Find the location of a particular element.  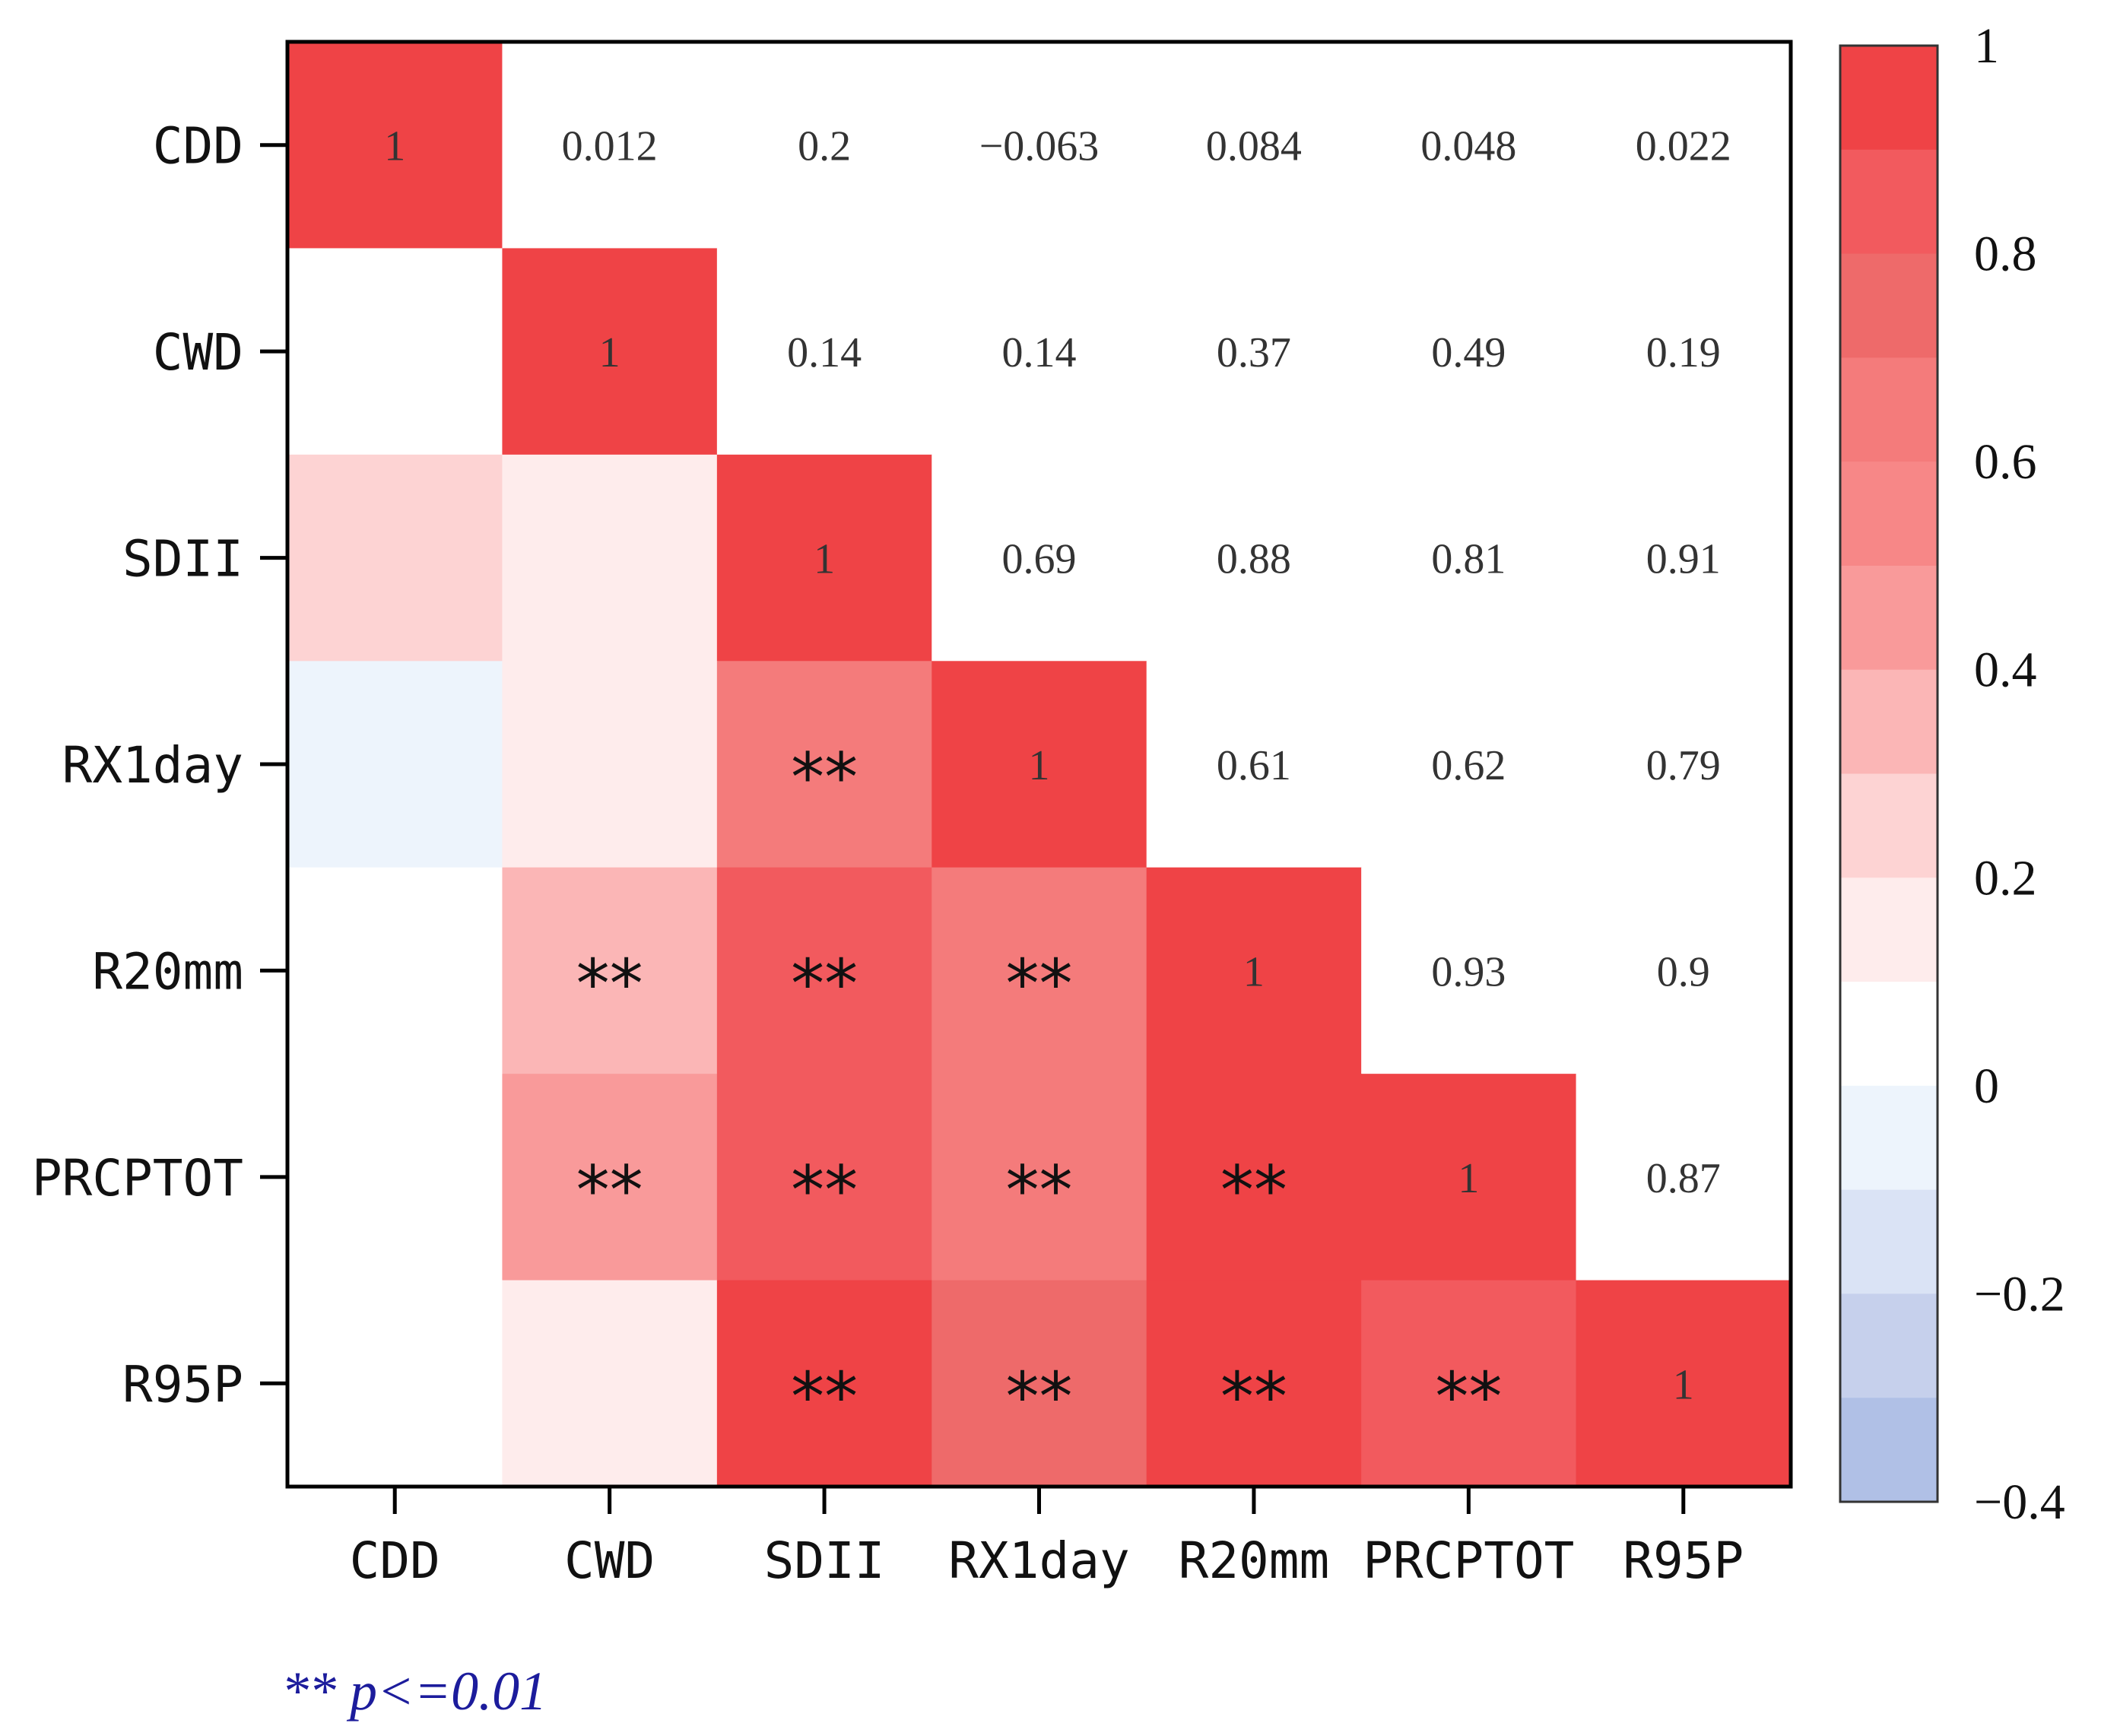

correlation-value-label: 0.91 is located at coordinates (1683, 559).